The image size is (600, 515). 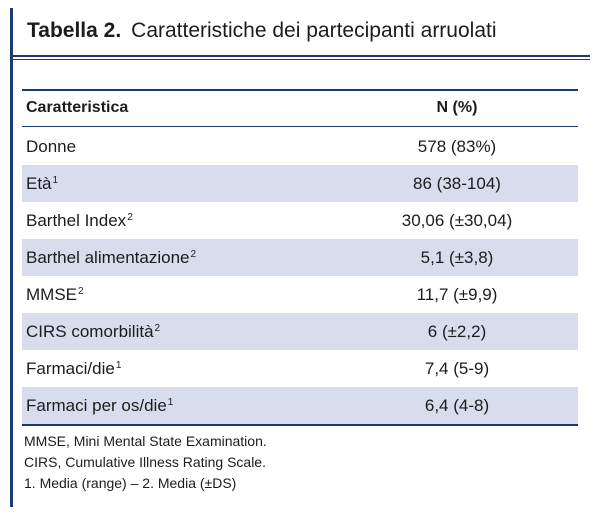 I want to click on column-header-n-percent: N (%), so click(x=457, y=107).